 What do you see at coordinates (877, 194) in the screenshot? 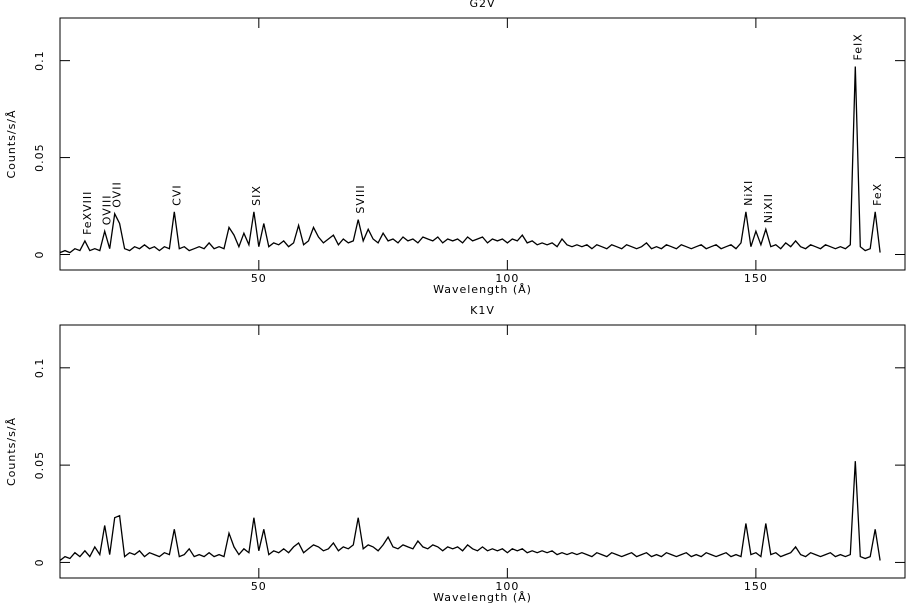
I see `line-annotation: FeX` at bounding box center [877, 194].